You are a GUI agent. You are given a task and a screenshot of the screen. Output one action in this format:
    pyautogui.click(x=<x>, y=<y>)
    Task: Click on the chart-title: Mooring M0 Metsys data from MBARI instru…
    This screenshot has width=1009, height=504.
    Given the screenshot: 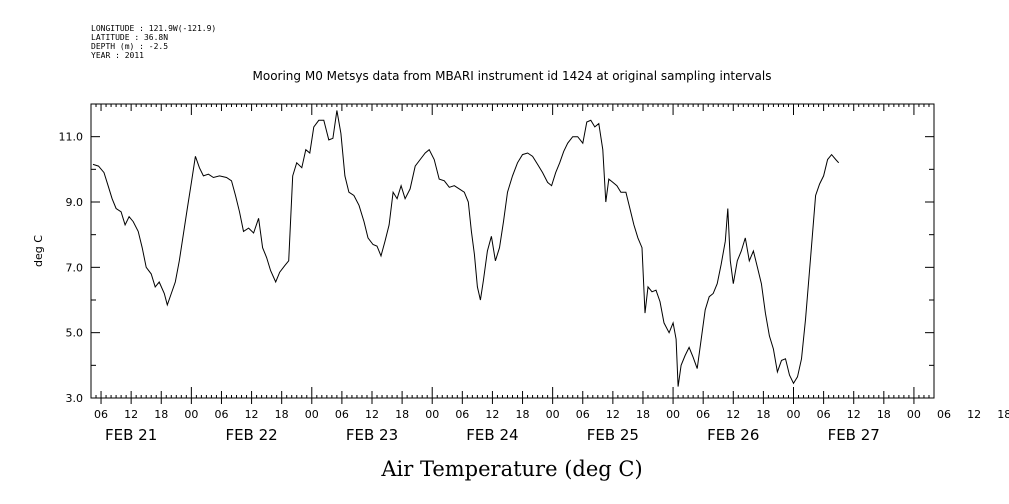 What is the action you would take?
    pyautogui.click(x=512, y=76)
    